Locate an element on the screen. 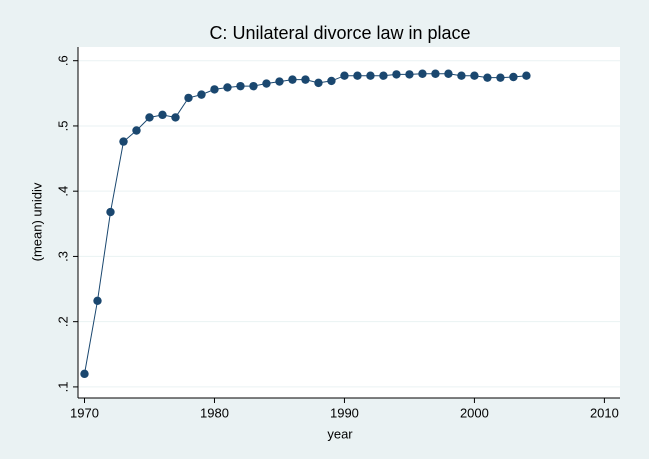 This screenshot has width=649, height=459. y-tick-label: .2 is located at coordinates (62, 321).